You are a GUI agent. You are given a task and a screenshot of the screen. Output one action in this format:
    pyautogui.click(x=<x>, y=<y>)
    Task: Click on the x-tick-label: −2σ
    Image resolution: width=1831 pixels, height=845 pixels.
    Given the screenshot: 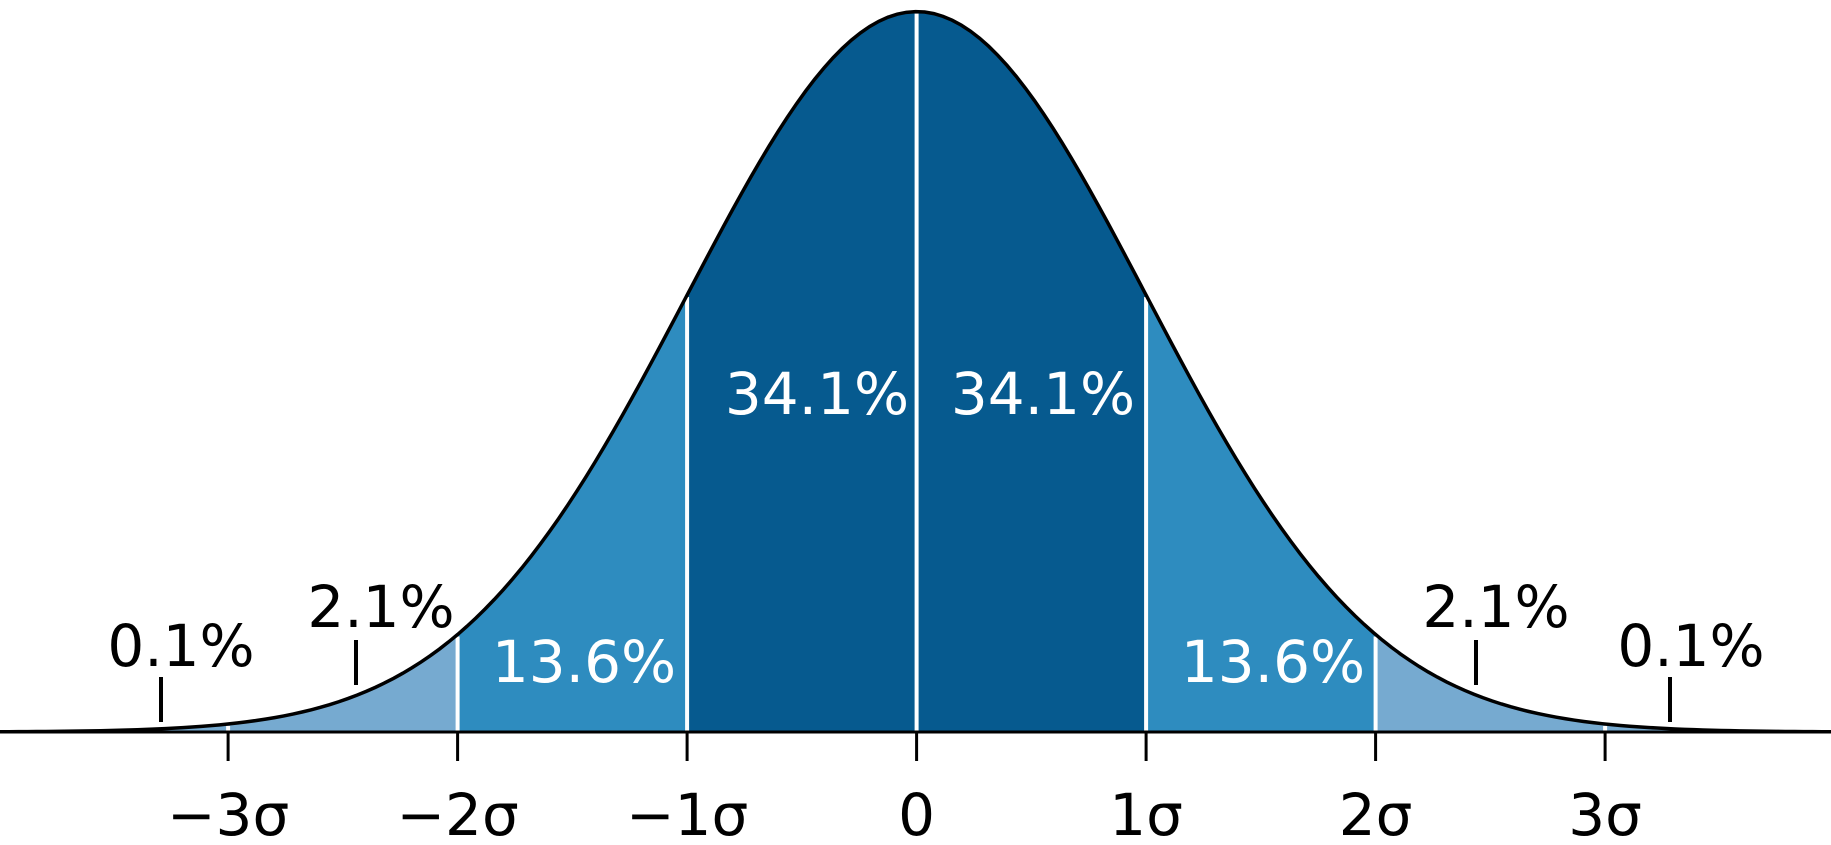 What is the action you would take?
    pyautogui.click(x=457, y=813)
    